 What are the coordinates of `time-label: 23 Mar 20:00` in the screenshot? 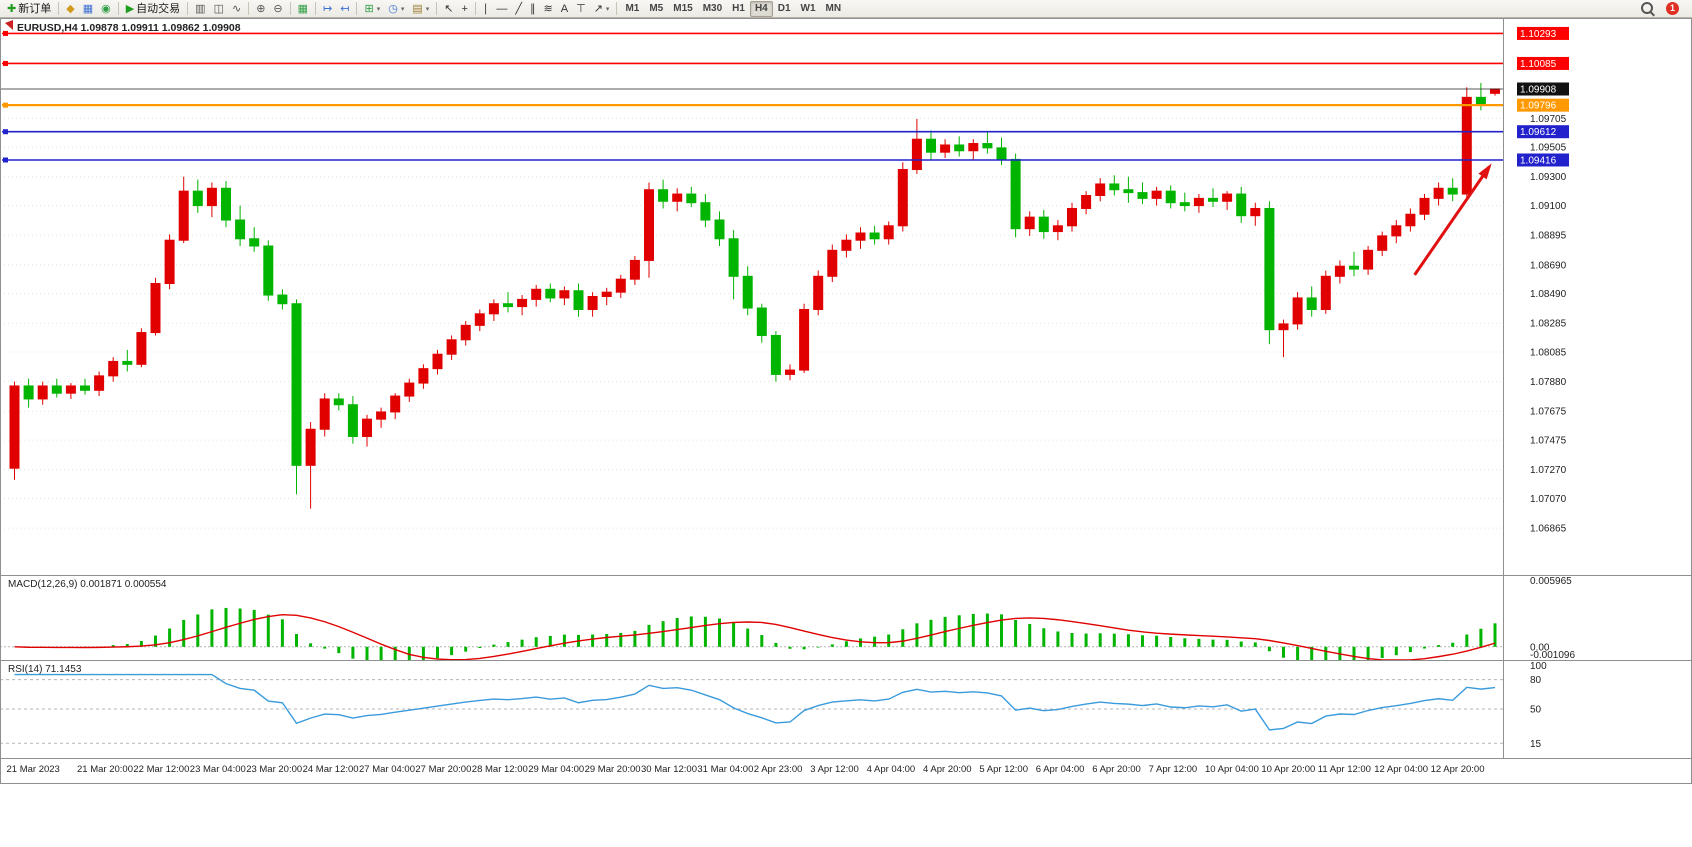 It's located at (274, 769).